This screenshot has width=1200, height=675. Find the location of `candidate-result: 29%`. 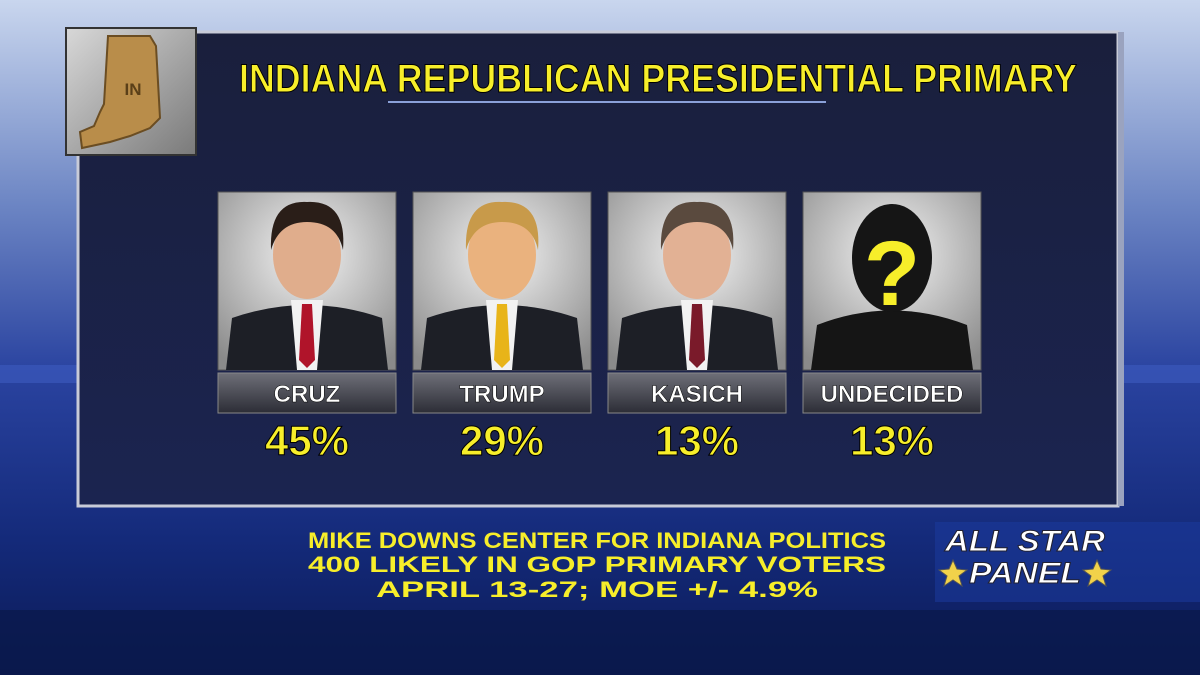

candidate-result: 29% is located at coordinates (502, 440).